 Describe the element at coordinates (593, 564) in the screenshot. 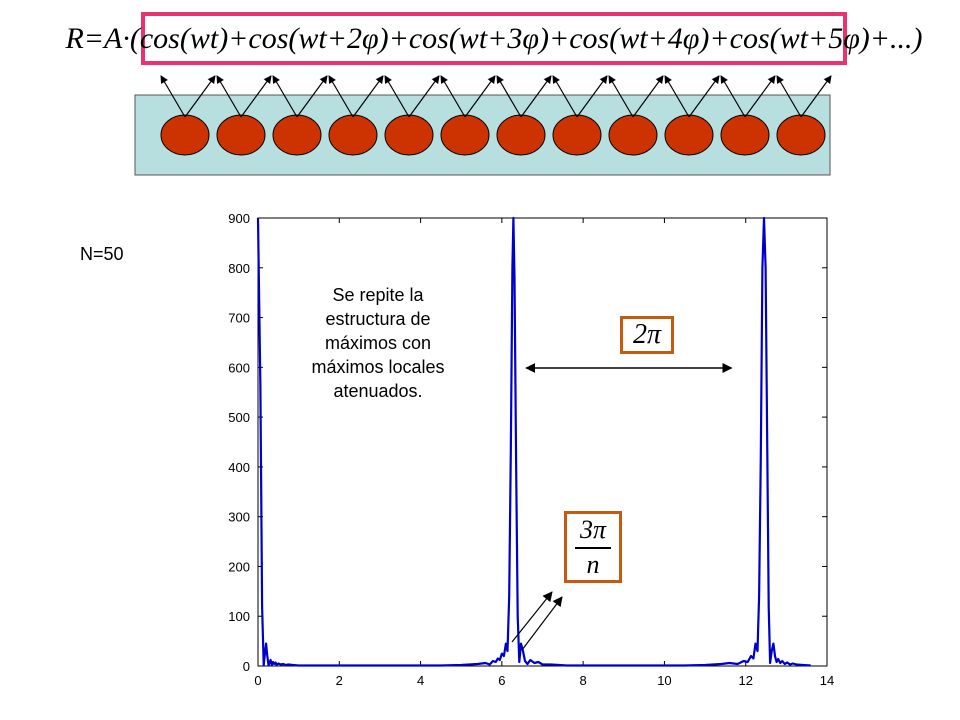

I see `fraction-denominator: n` at that location.